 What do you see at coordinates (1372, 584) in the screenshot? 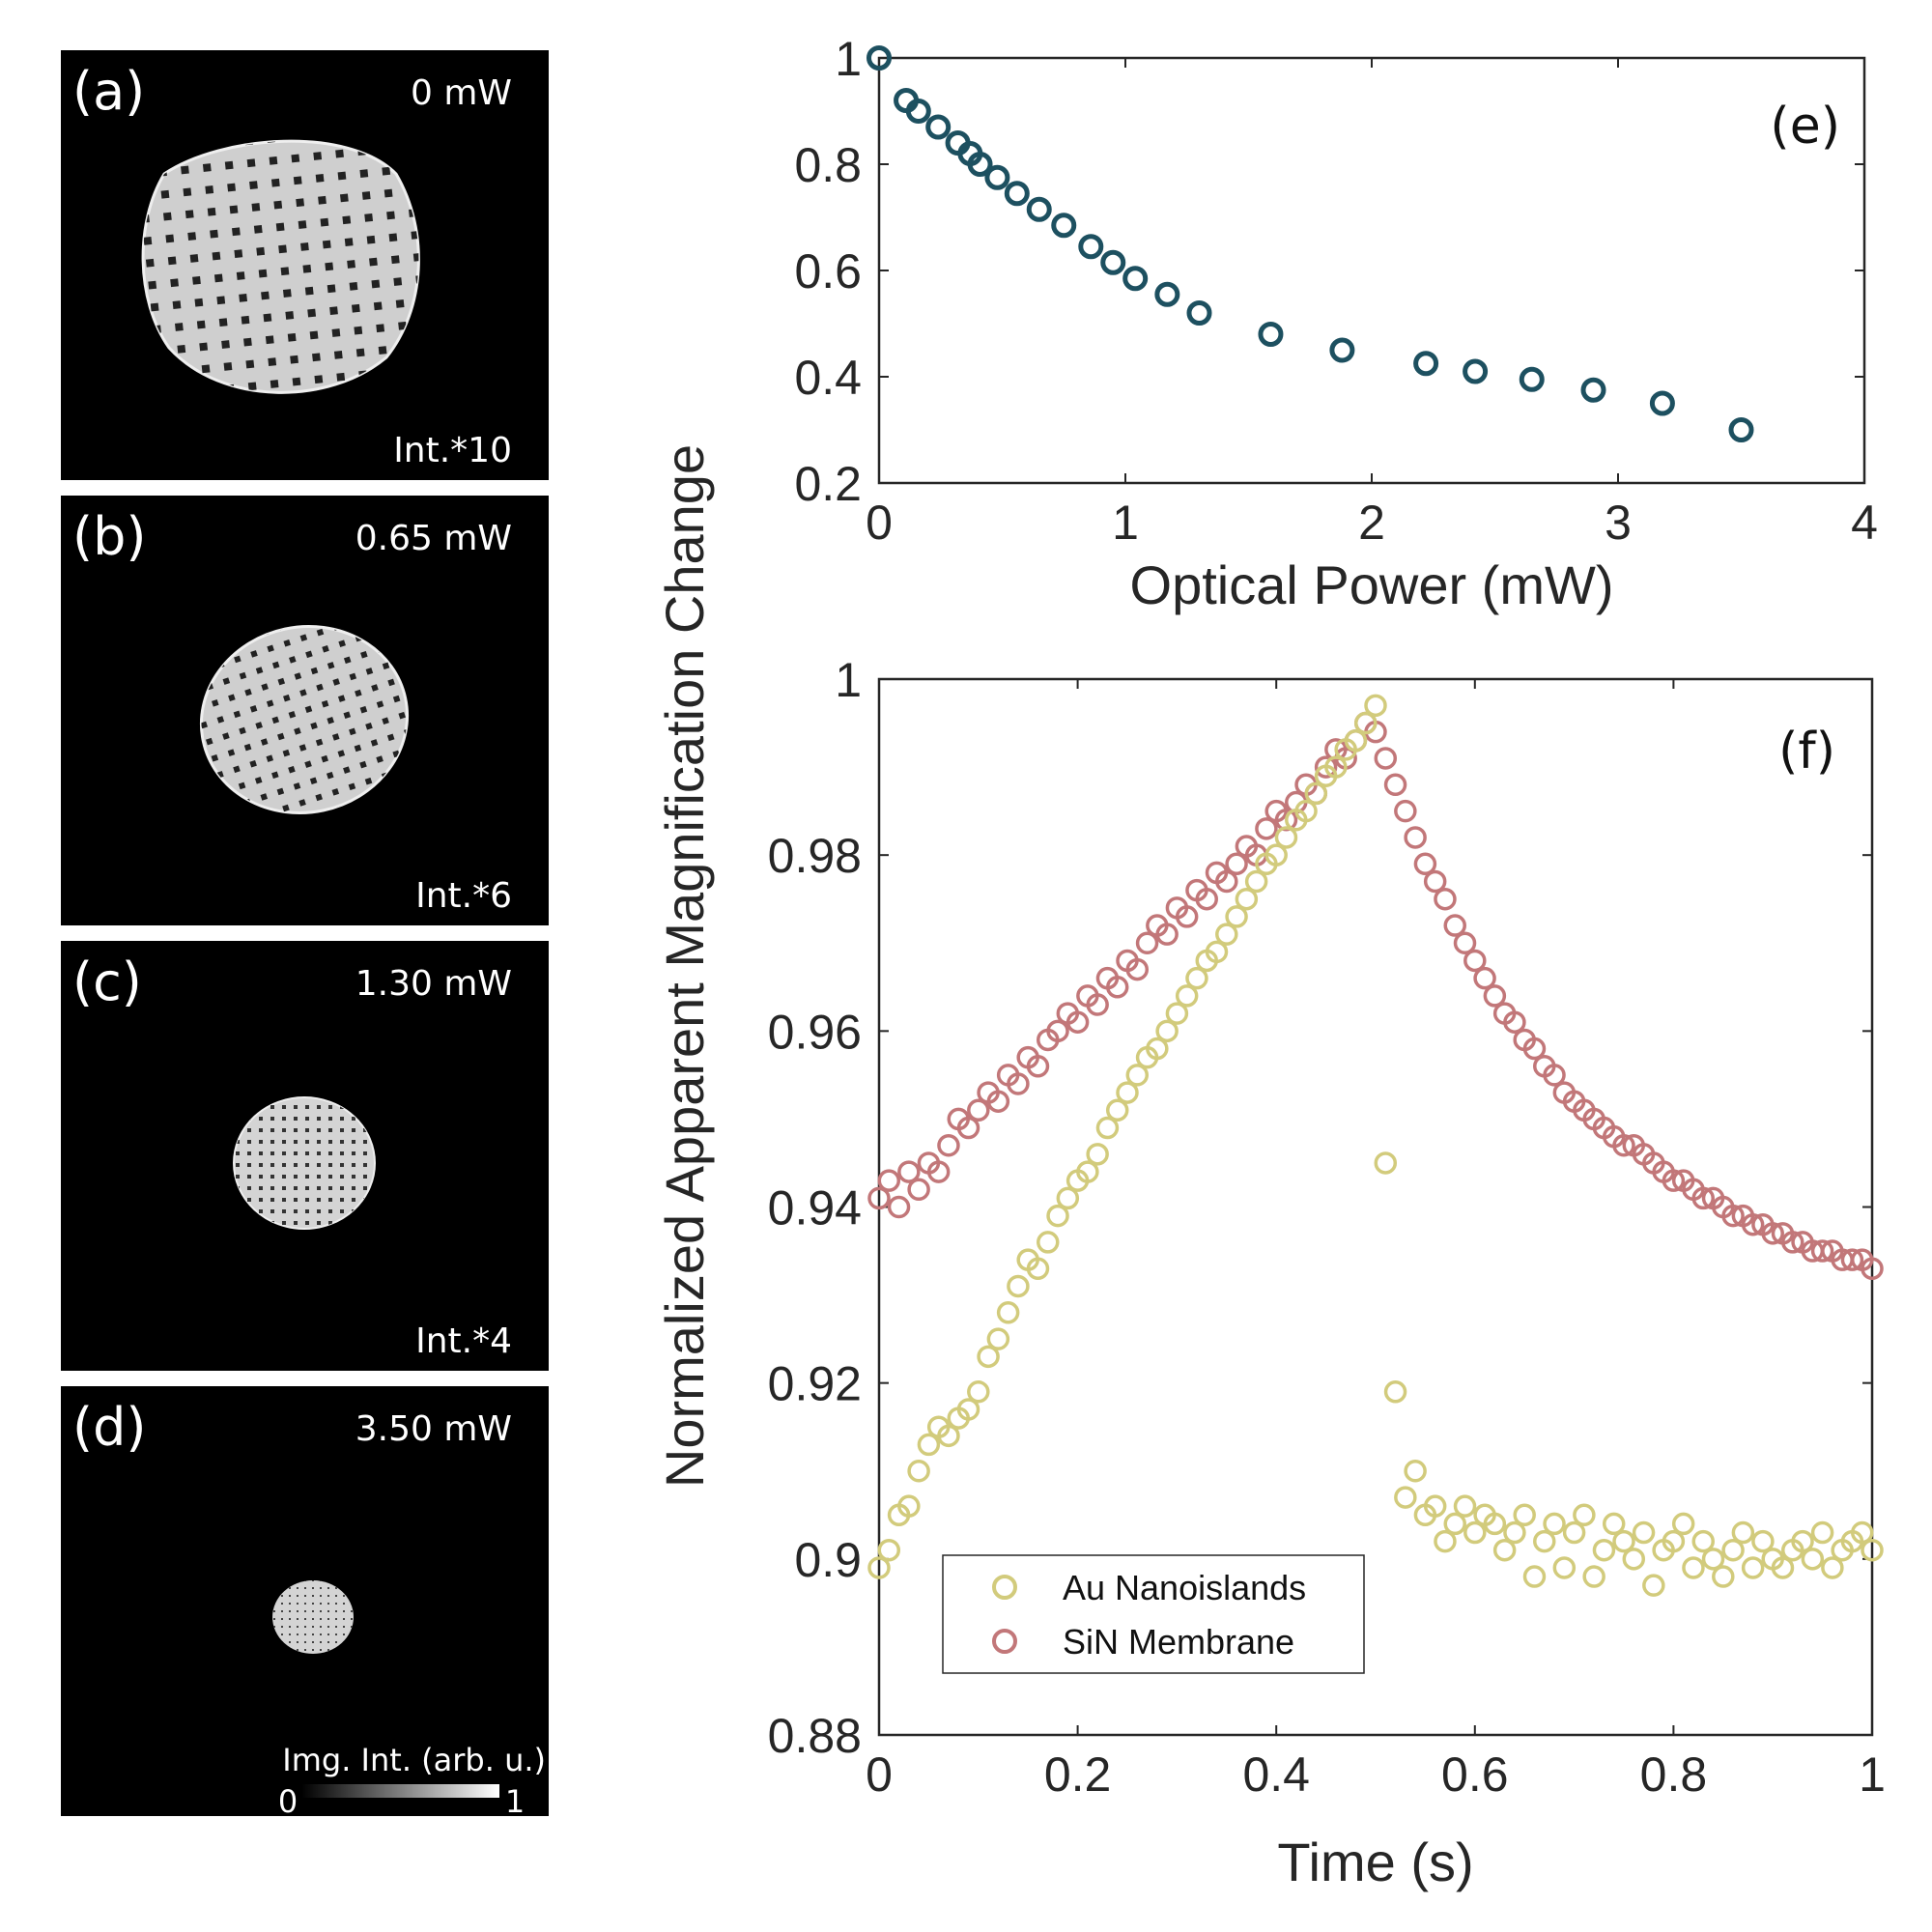
I see `x-axis-label: Optical Power (mW)` at bounding box center [1372, 584].